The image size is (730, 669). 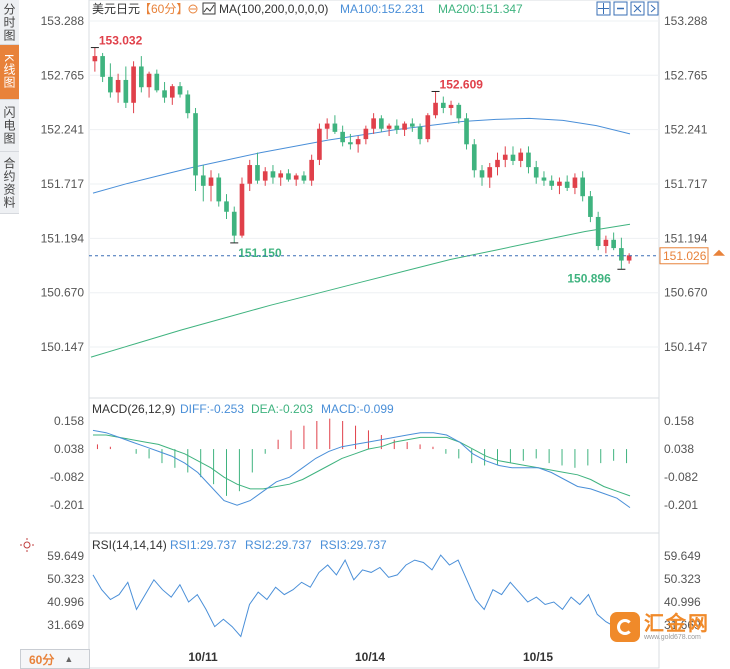 What do you see at coordinates (209, 8) in the screenshot?
I see `indicator-chart-icon` at bounding box center [209, 8].